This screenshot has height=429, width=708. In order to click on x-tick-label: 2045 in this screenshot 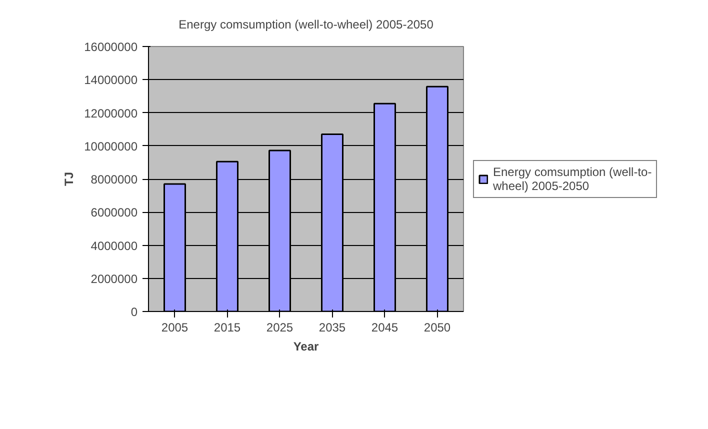, I will do `click(384, 327)`.